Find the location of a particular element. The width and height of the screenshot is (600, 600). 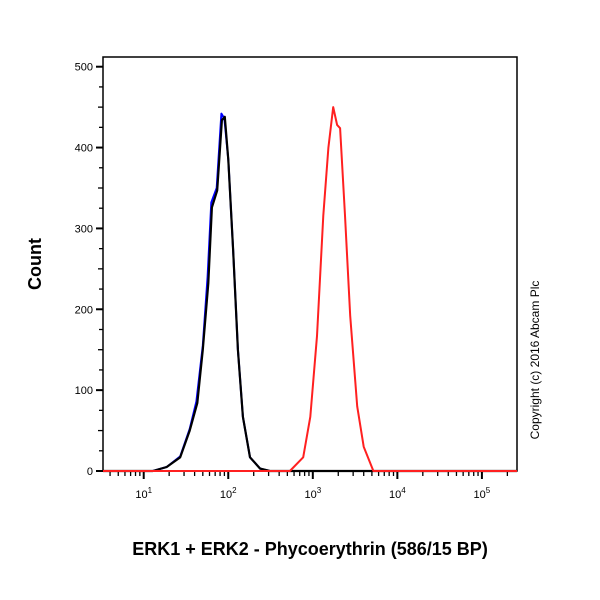

x-tick-label: 10³ is located at coordinates (312, 493).